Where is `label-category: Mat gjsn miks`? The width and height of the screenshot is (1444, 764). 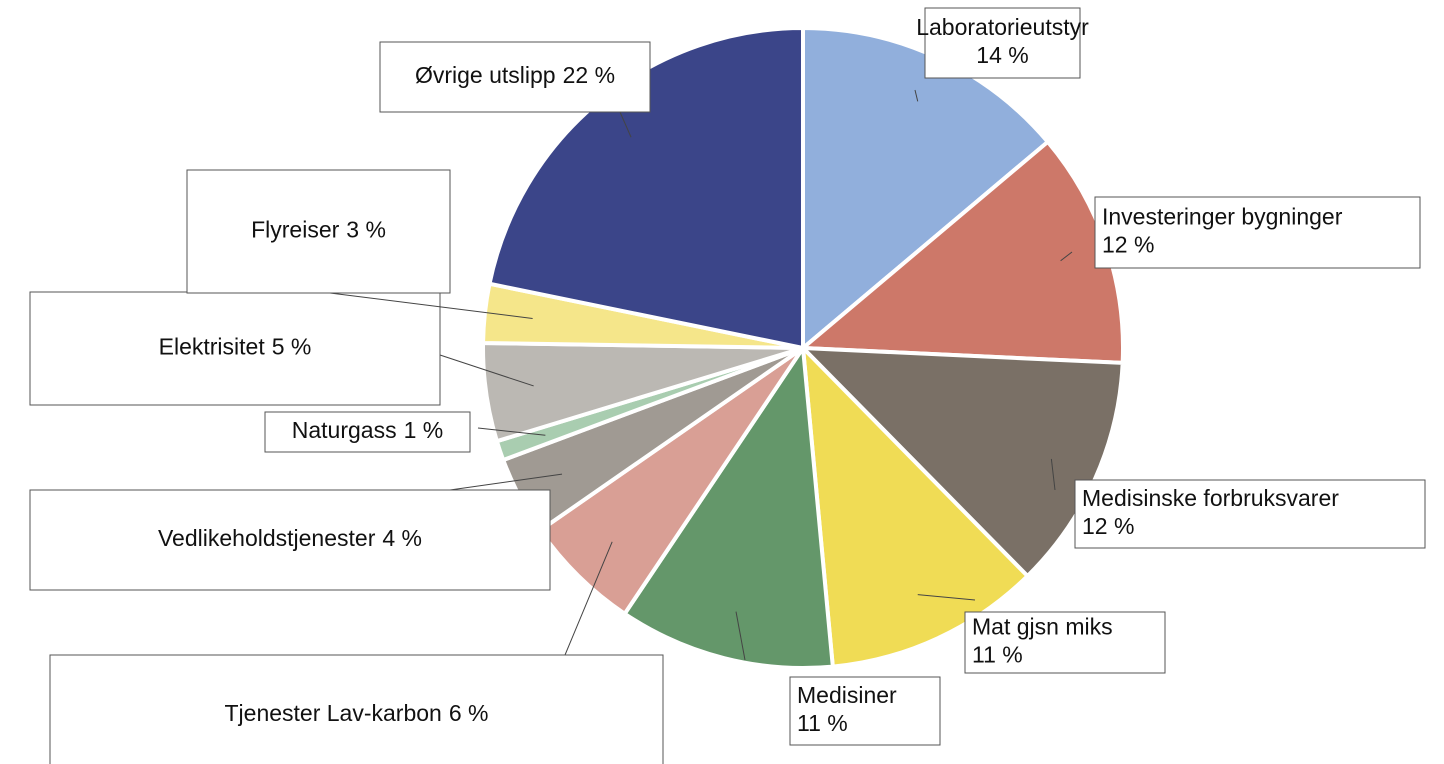 label-category: Mat gjsn miks is located at coordinates (1042, 627).